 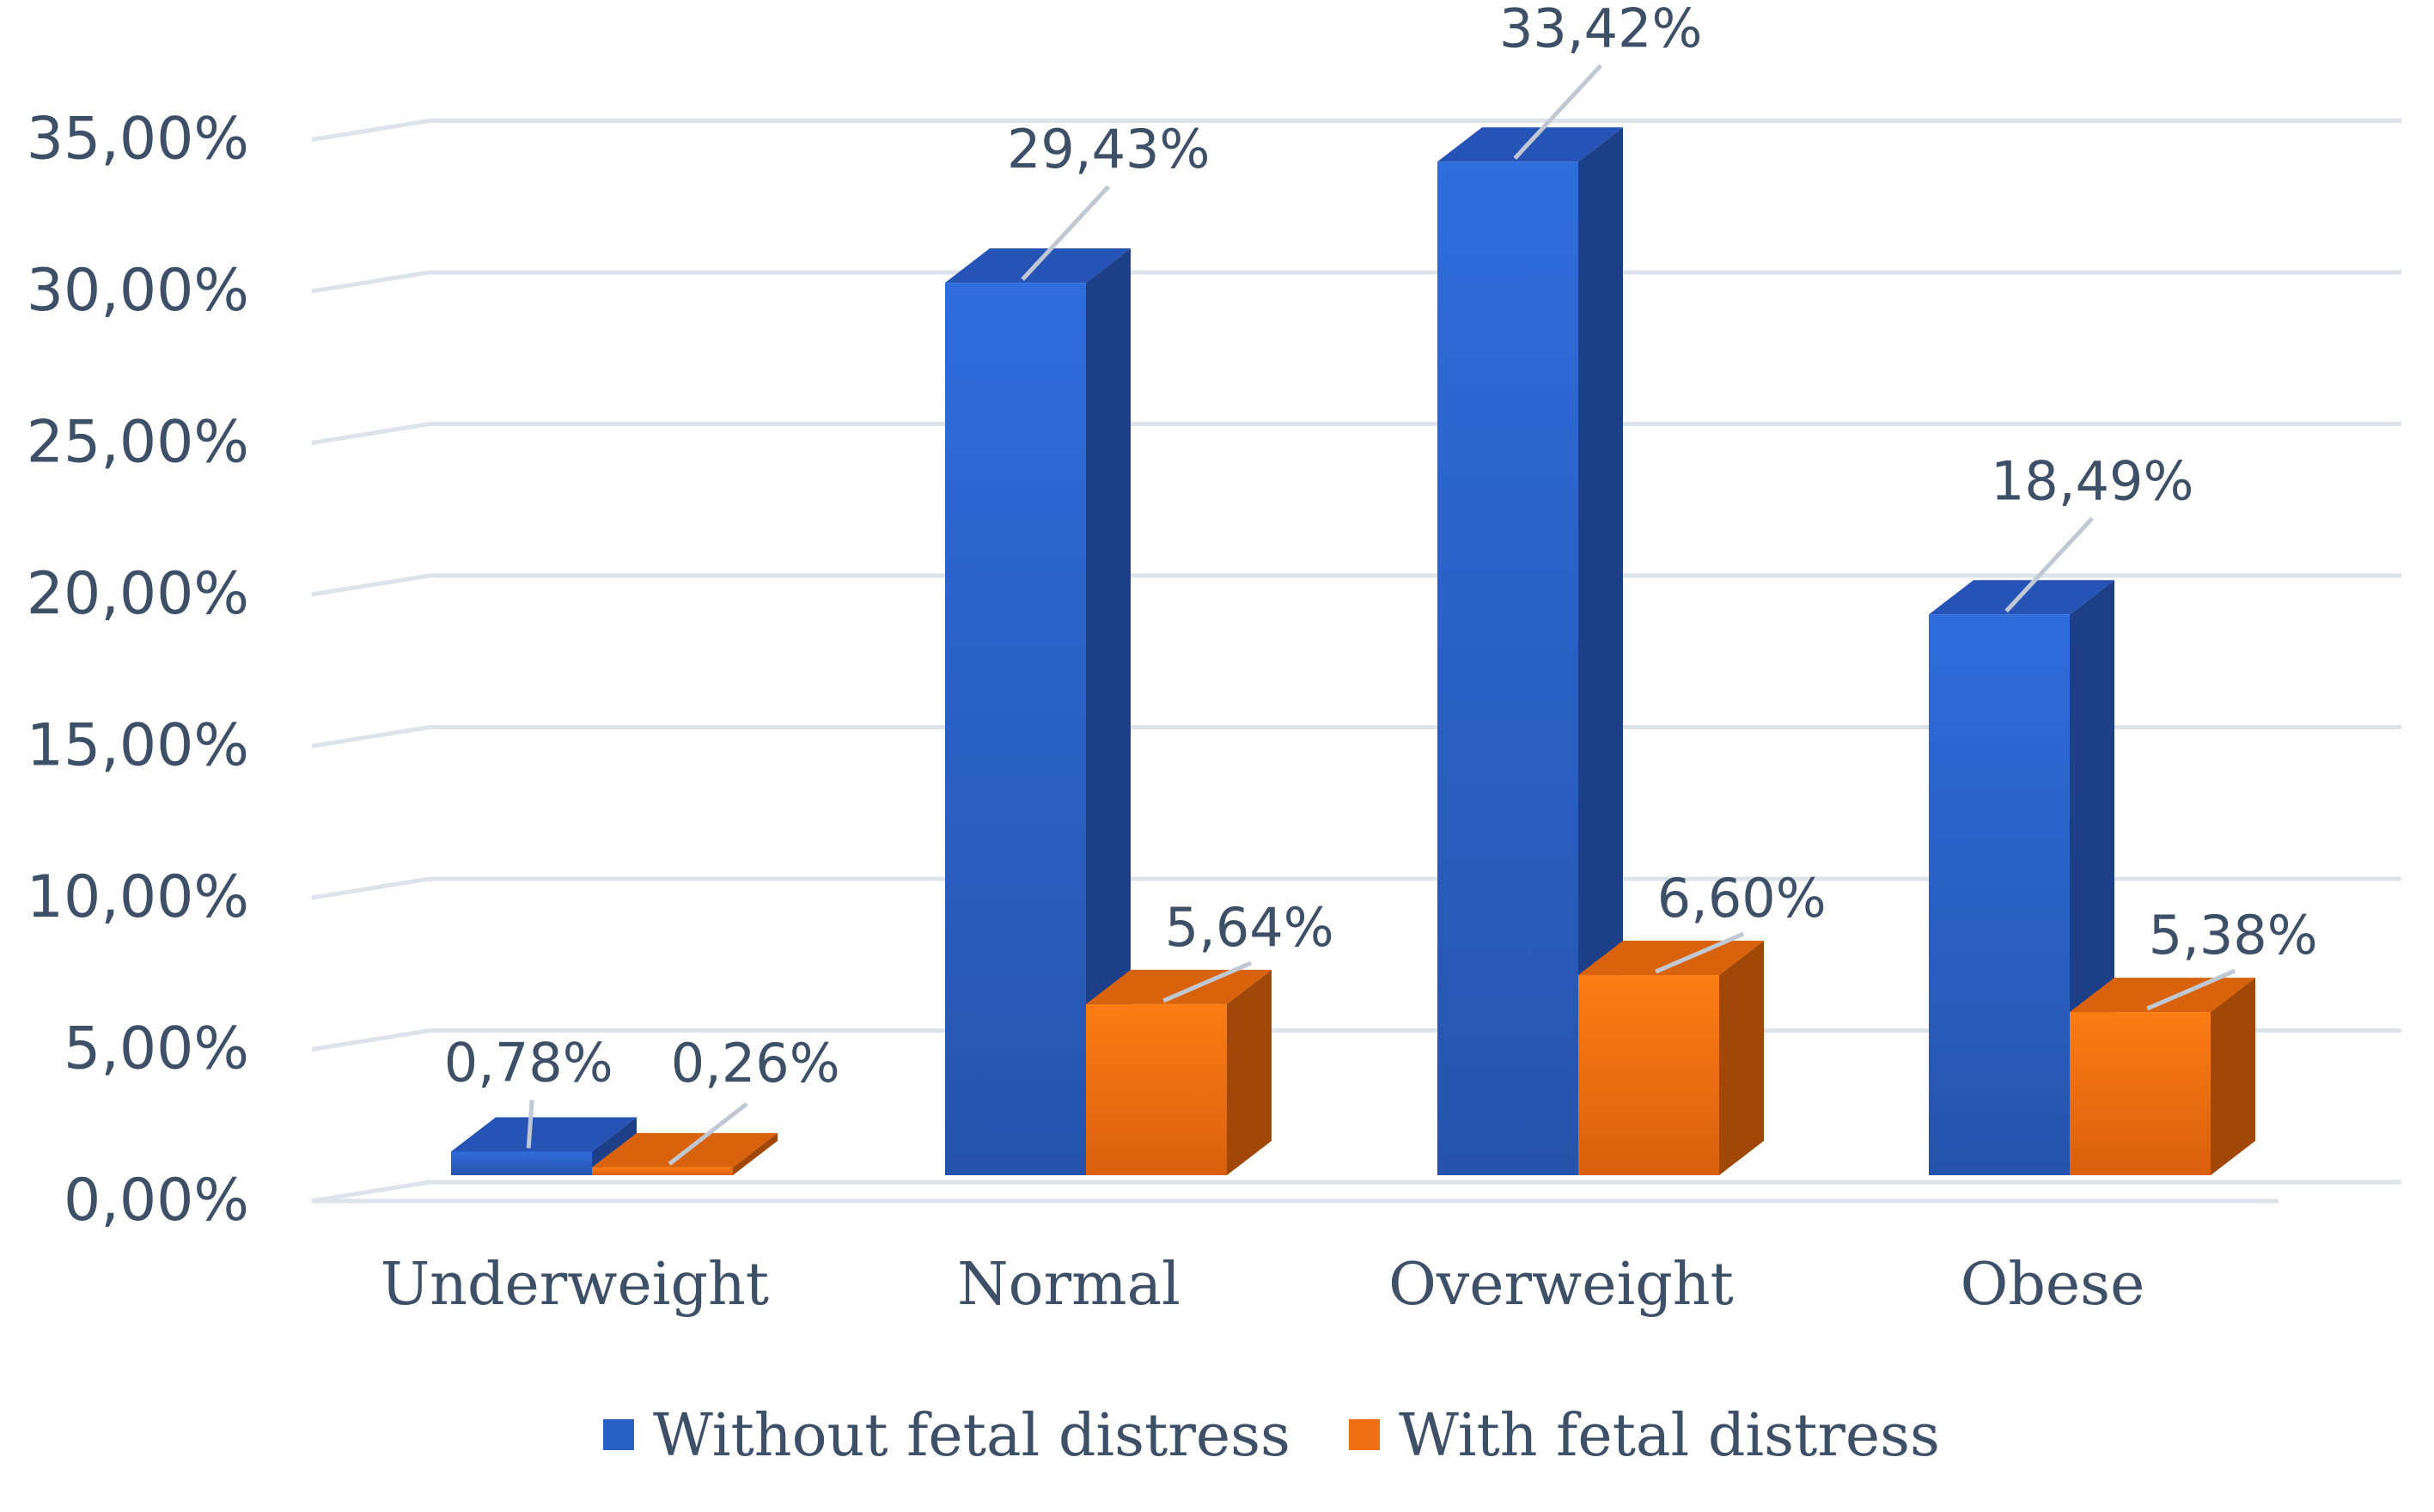 I want to click on y-tick-label: 10,00%, so click(x=138, y=897).